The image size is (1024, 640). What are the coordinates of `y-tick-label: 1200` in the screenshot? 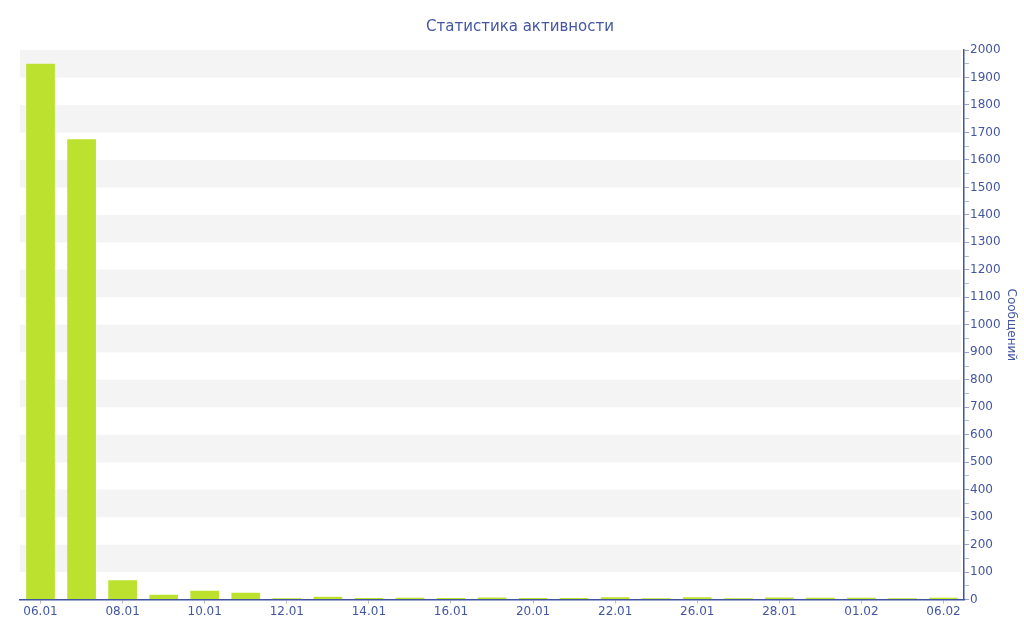 It's located at (985, 268).